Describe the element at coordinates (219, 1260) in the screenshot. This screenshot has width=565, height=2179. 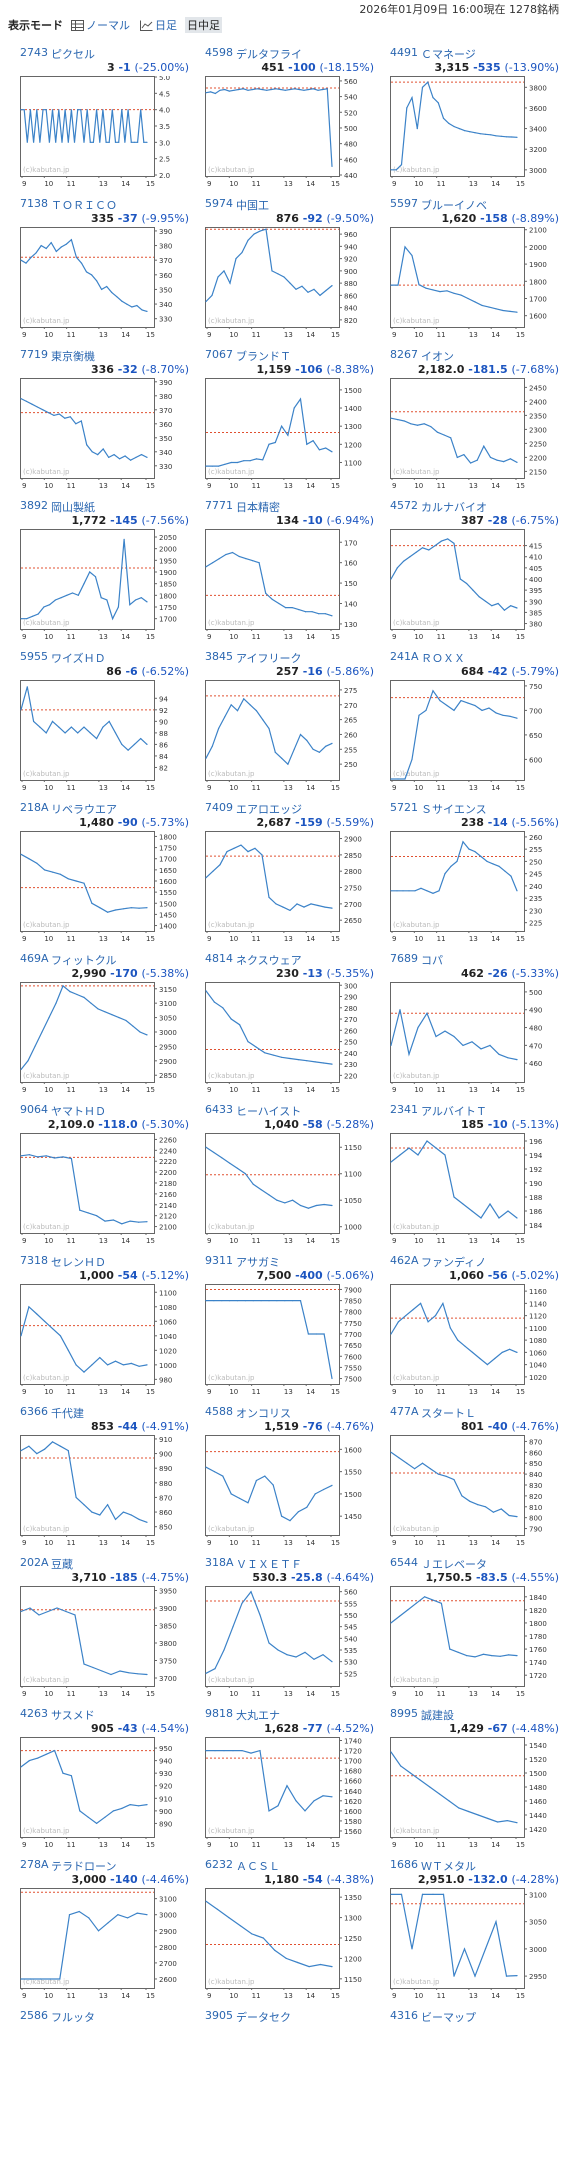
I see `stock-code-link: 9311` at that location.